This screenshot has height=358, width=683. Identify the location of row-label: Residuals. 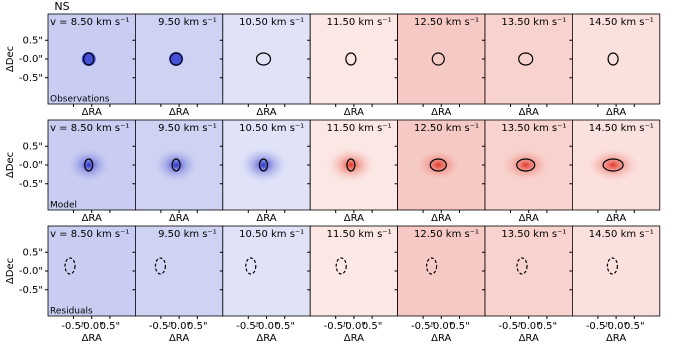
(71, 312).